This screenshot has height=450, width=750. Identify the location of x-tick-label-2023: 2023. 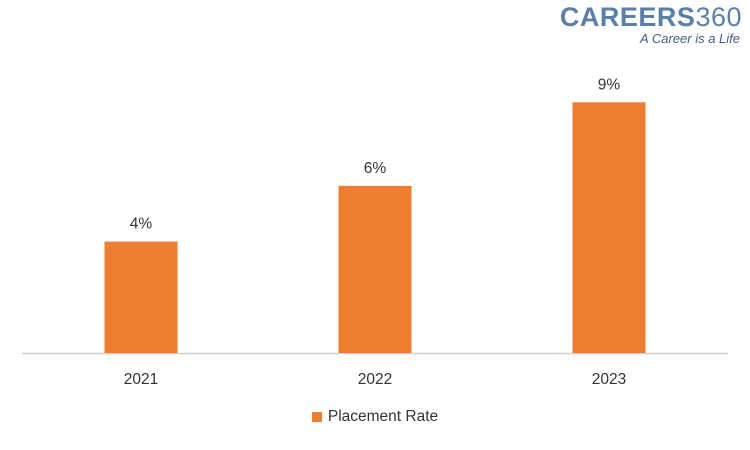
(609, 379).